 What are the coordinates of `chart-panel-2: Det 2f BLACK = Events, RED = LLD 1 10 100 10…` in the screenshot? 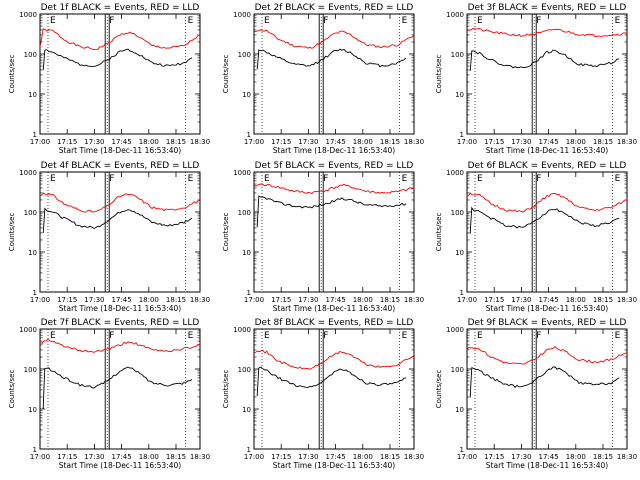 It's located at (323, 79).